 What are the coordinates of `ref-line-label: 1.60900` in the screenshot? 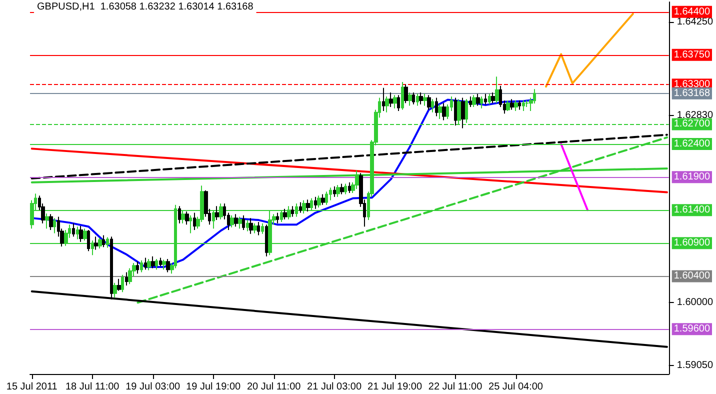 It's located at (692, 243).